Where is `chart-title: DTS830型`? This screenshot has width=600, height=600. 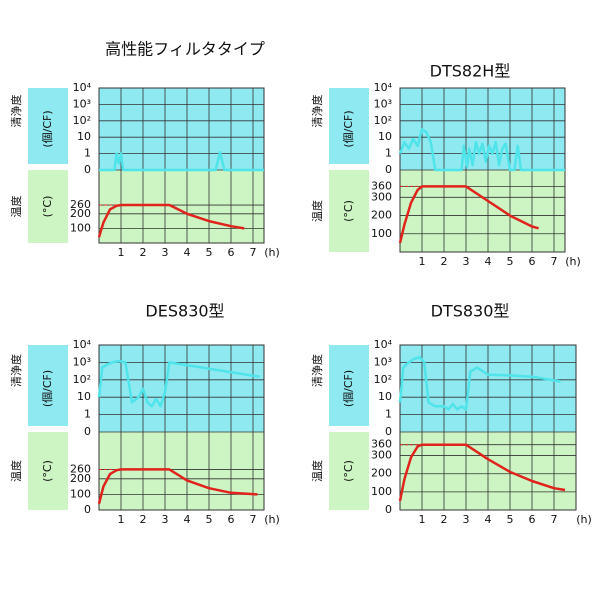 chart-title: DTS830型 is located at coordinates (470, 311).